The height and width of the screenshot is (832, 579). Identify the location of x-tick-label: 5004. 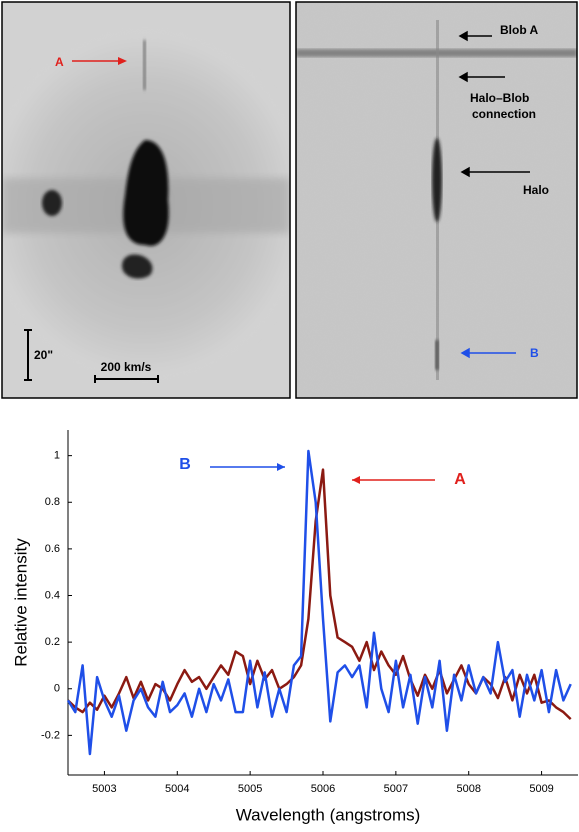
(177, 789).